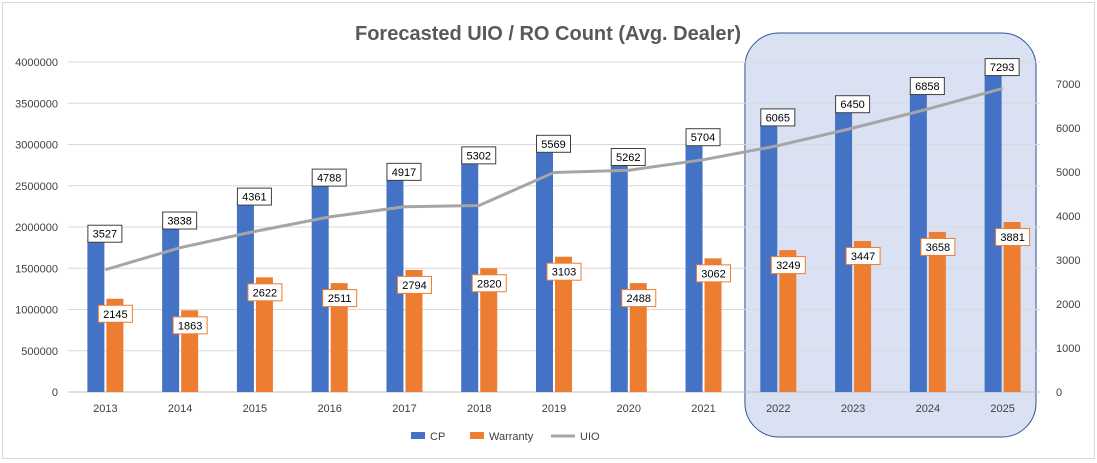 This screenshot has width=1097, height=463. What do you see at coordinates (1059, 393) in the screenshot?
I see `right-axis-tick-label: 0` at bounding box center [1059, 393].